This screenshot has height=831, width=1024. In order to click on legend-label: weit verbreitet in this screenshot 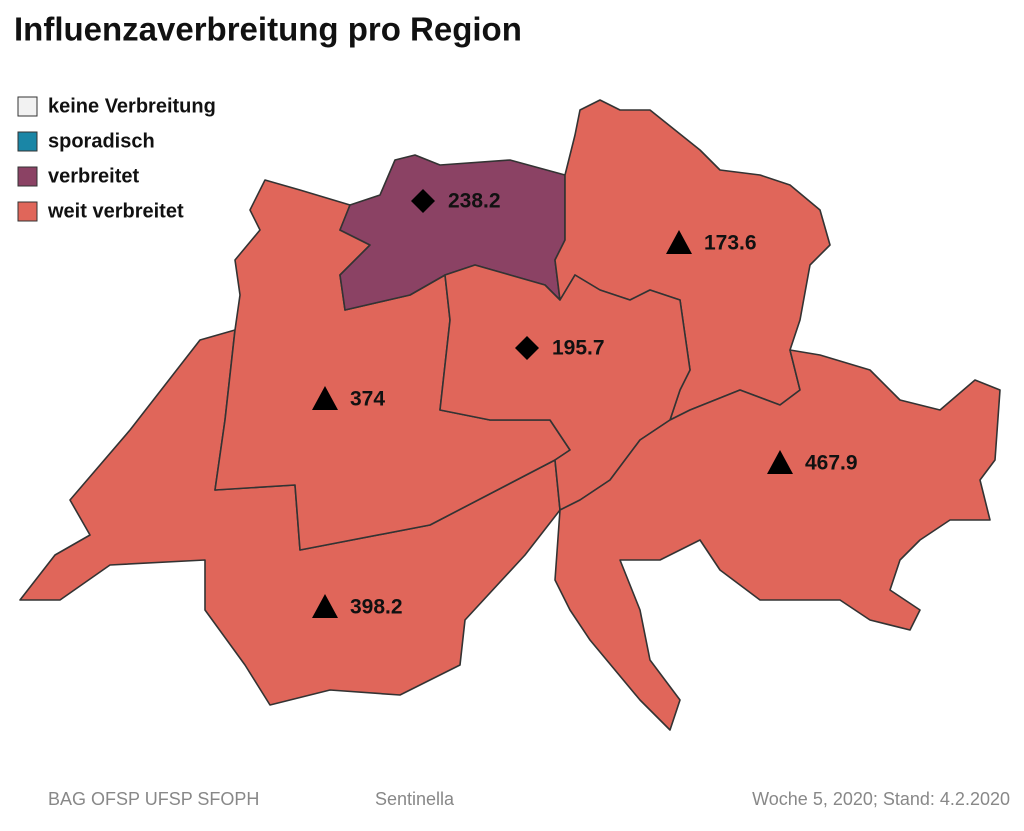, I will do `click(115, 211)`.